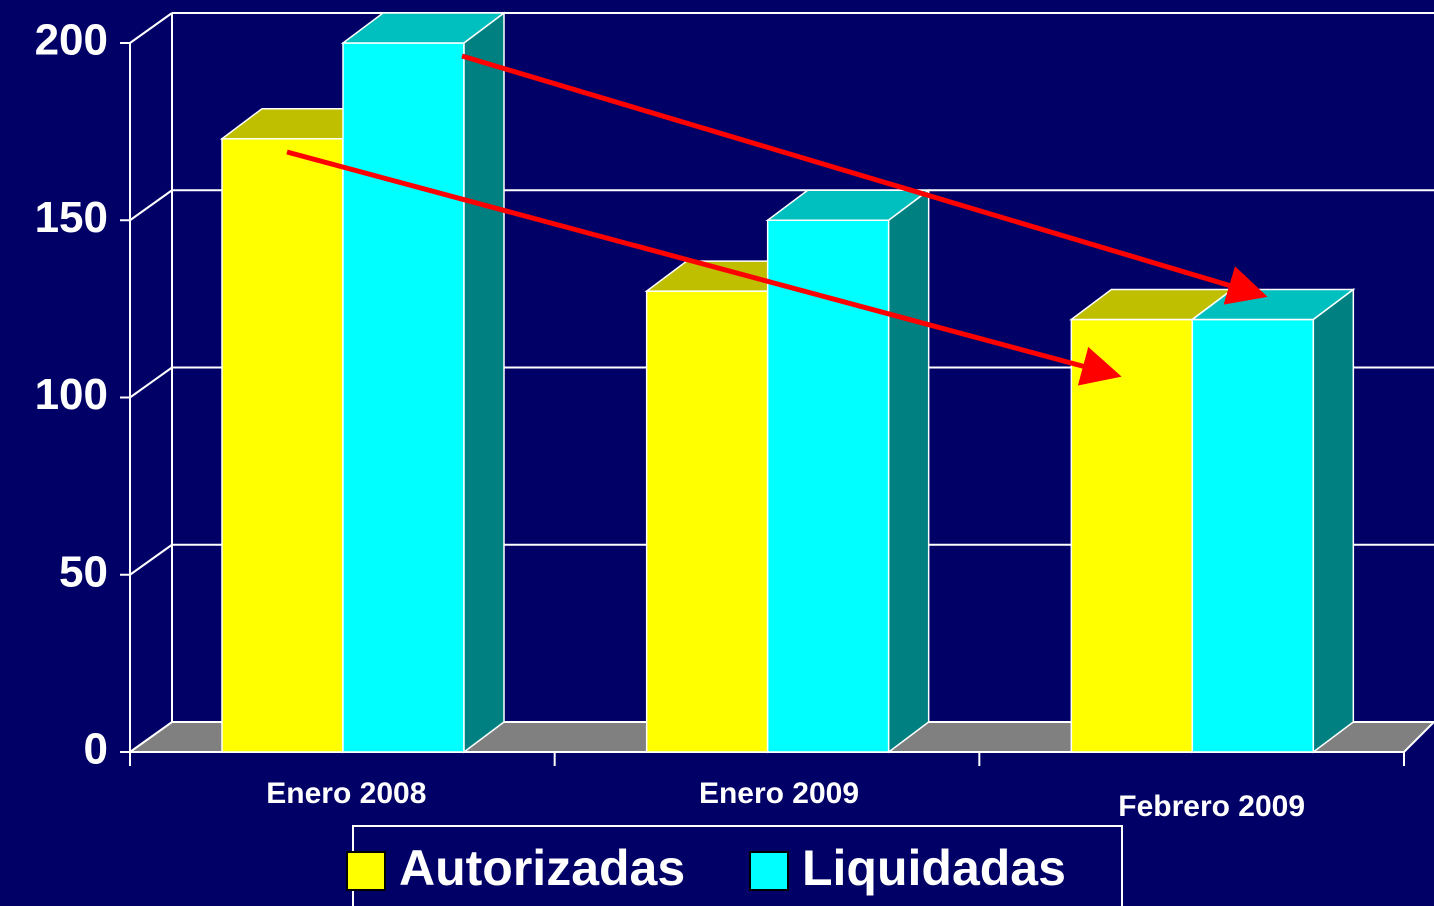 The height and width of the screenshot is (906, 1434). Describe the element at coordinates (706, 868) in the screenshot. I see `legend: Autorizadas Liquidadas` at that location.